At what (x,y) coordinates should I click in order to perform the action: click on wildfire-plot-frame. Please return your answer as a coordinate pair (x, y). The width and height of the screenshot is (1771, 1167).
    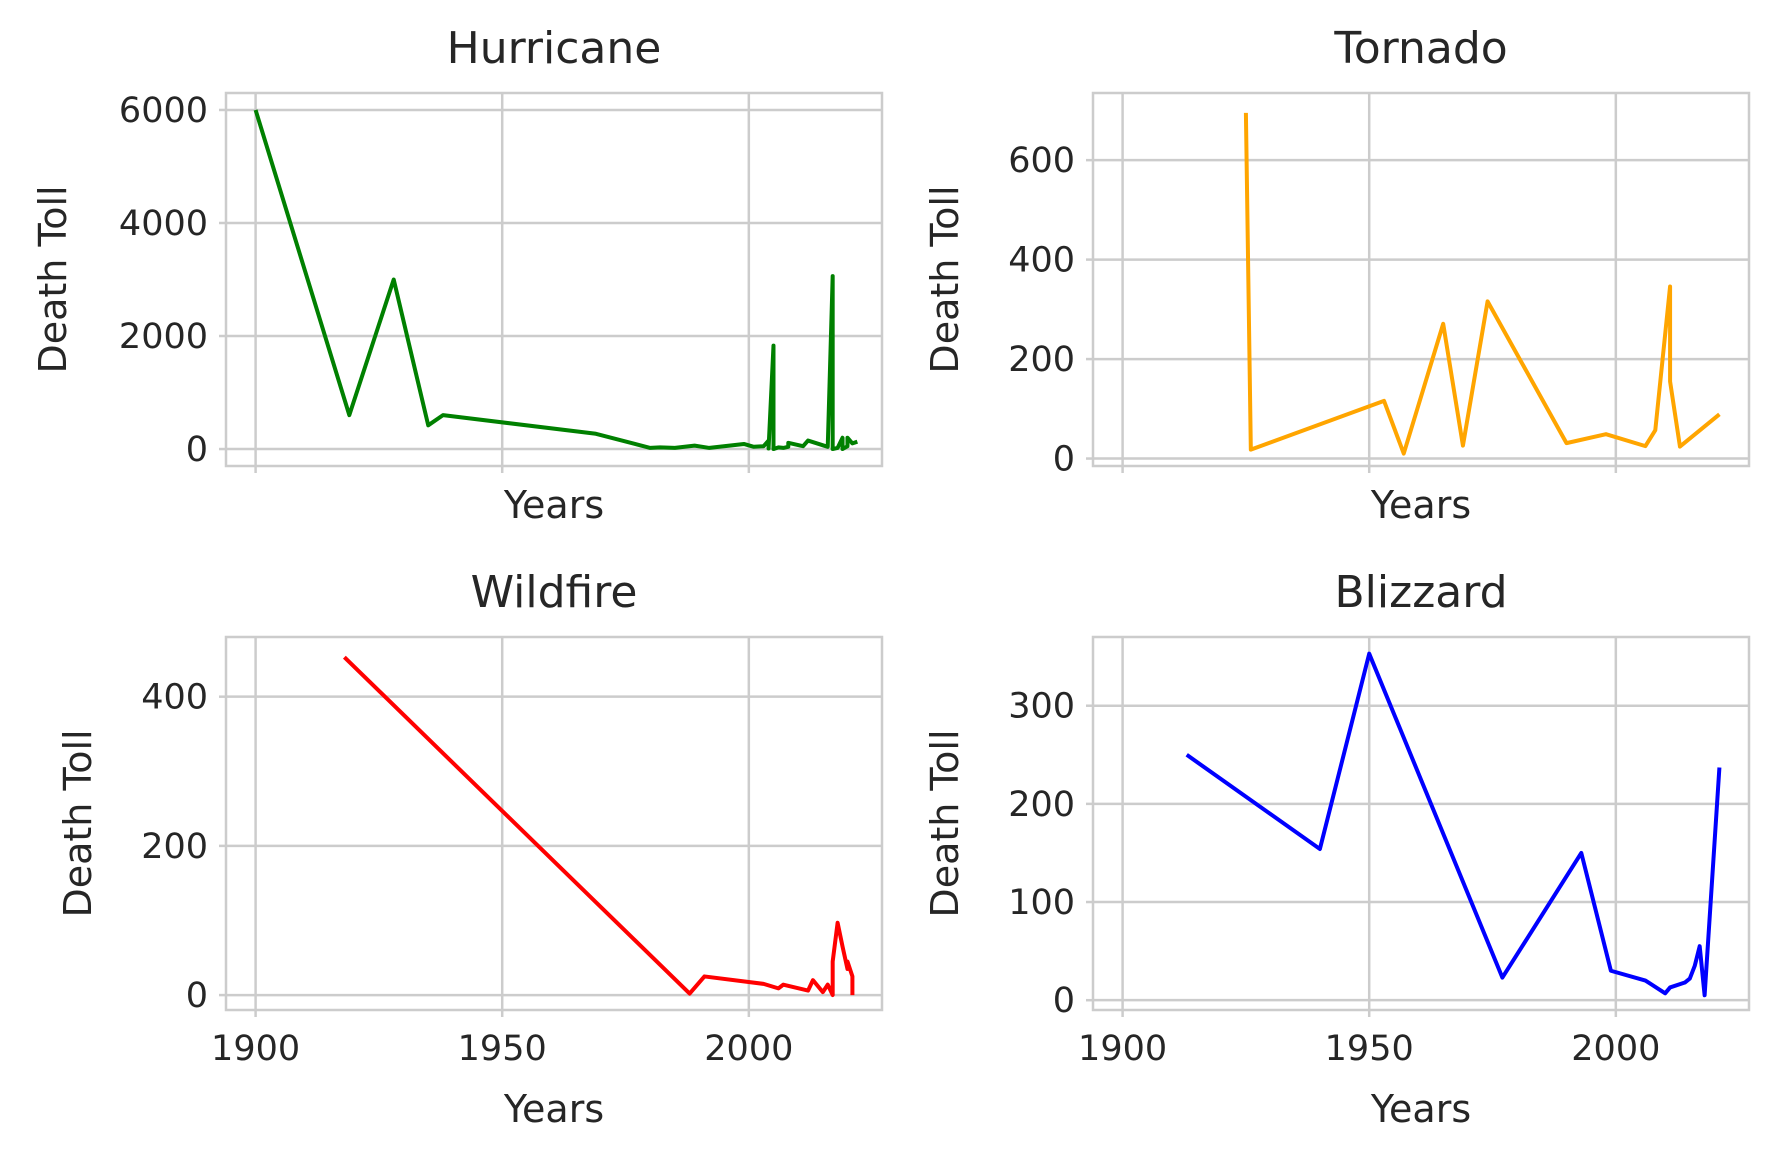
    Looking at the image, I should click on (554, 823).